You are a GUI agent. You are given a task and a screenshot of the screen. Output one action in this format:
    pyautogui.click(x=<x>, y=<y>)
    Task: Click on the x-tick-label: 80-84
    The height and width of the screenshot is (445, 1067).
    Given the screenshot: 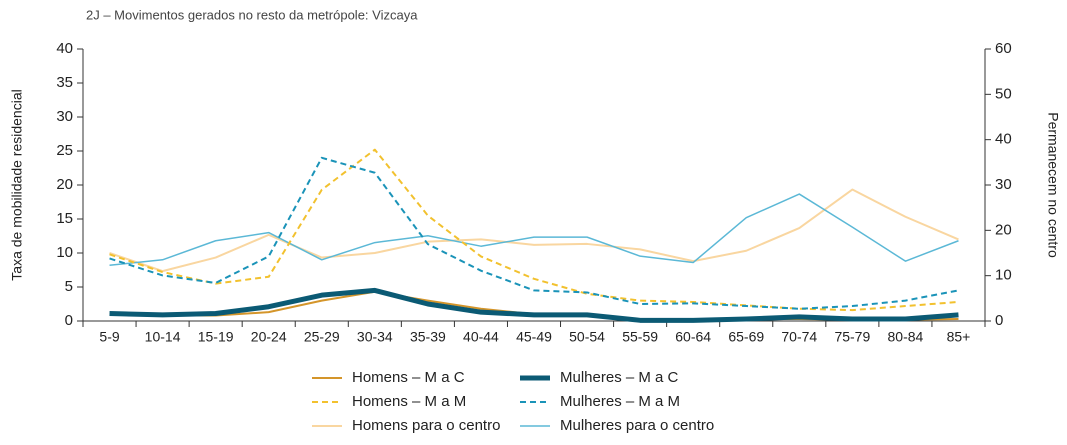 What is the action you would take?
    pyautogui.click(x=906, y=337)
    